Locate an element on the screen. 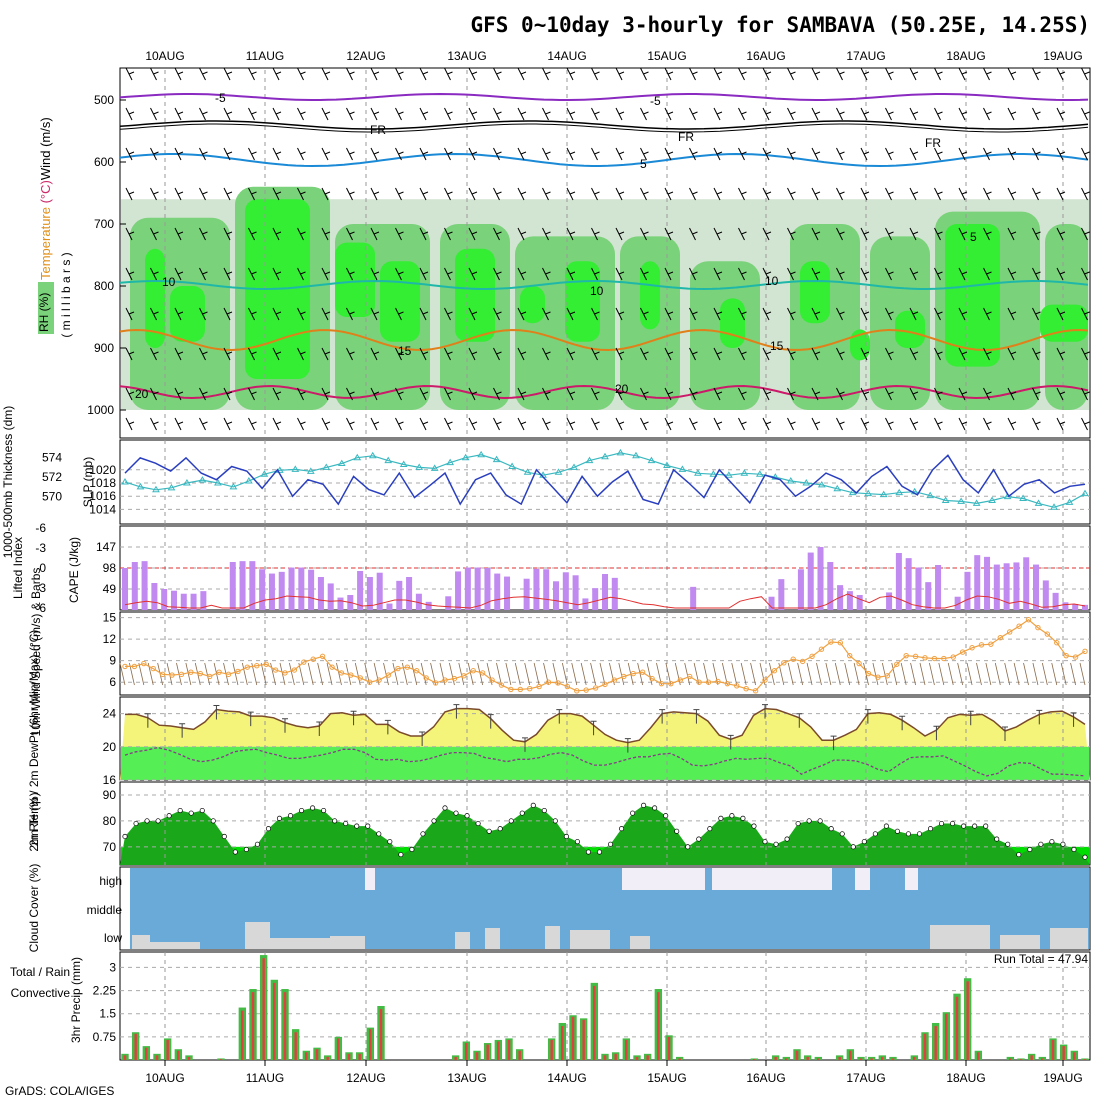 The height and width of the screenshot is (1100, 1100). date-label-top: 16AUG is located at coordinates (765, 56).